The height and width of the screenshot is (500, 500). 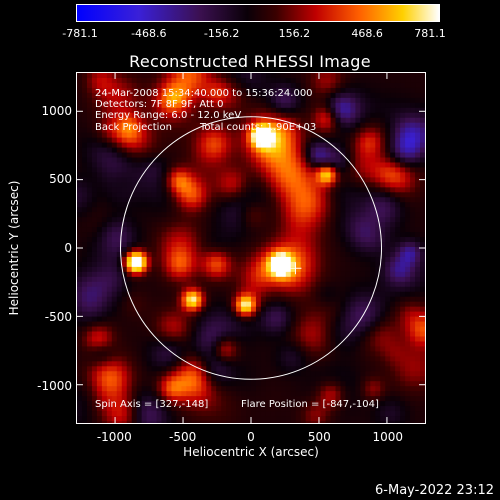 I want to click on x-tick-label: 1000, so click(x=387, y=437).